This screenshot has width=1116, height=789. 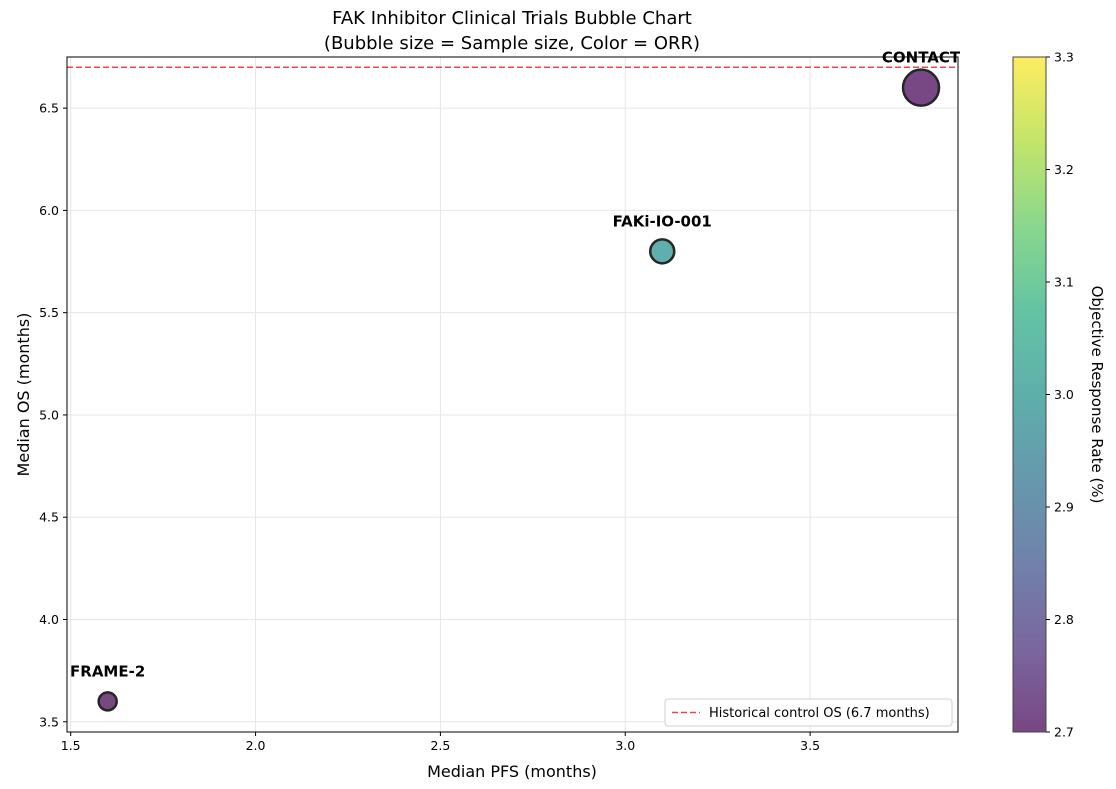 What do you see at coordinates (1064, 619) in the screenshot?
I see `colorbar-tick-label: 2.8` at bounding box center [1064, 619].